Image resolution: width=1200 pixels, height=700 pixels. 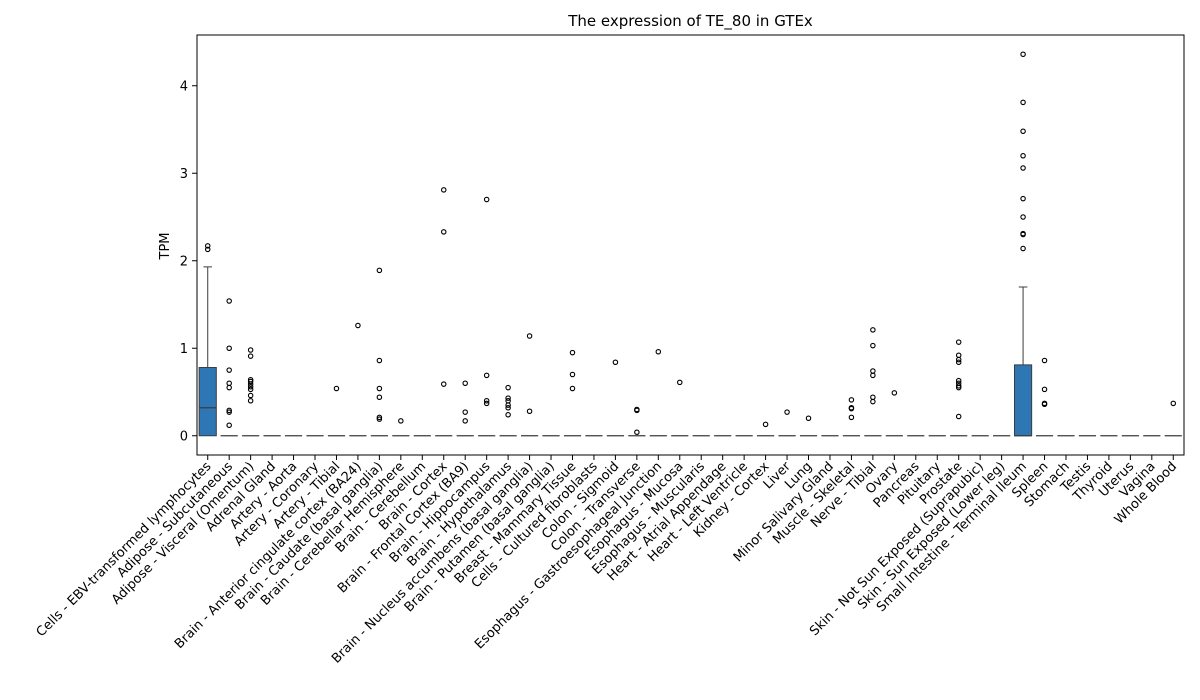 What do you see at coordinates (184, 174) in the screenshot?
I see `y-tick-label: 3` at bounding box center [184, 174].